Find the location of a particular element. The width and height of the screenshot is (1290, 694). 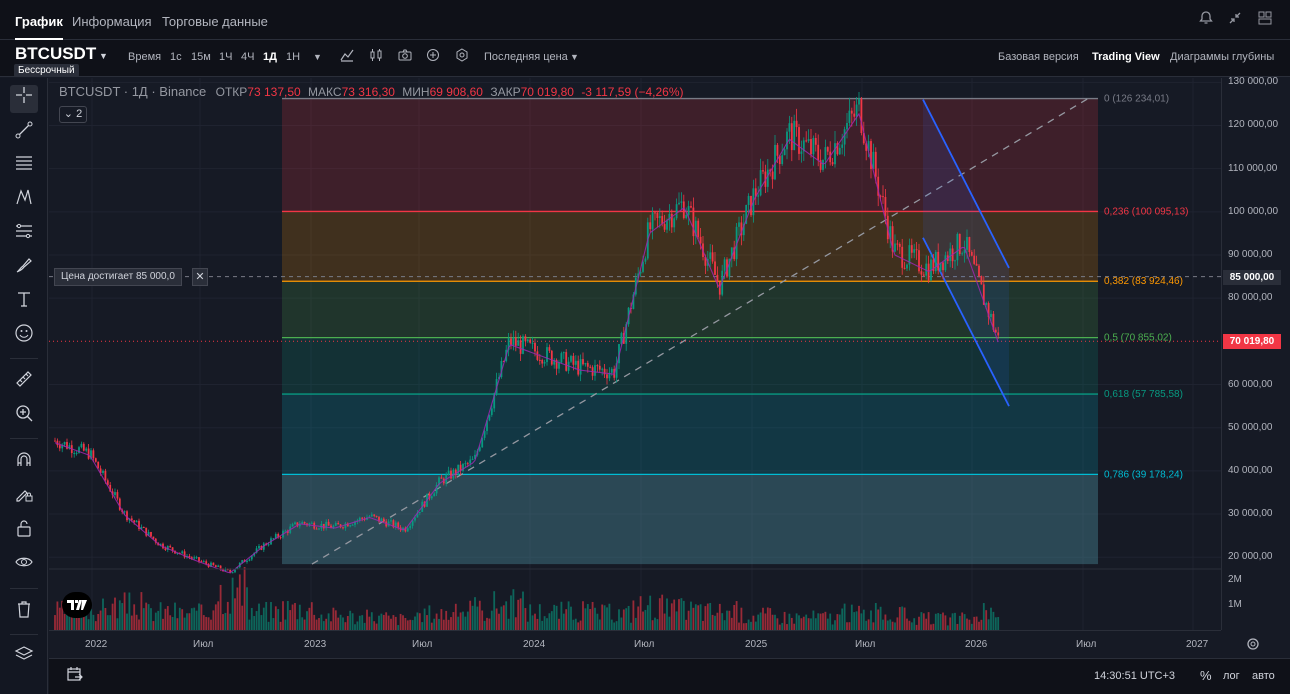

alert-label: Цена достигает 85 000,0 is located at coordinates (118, 277).